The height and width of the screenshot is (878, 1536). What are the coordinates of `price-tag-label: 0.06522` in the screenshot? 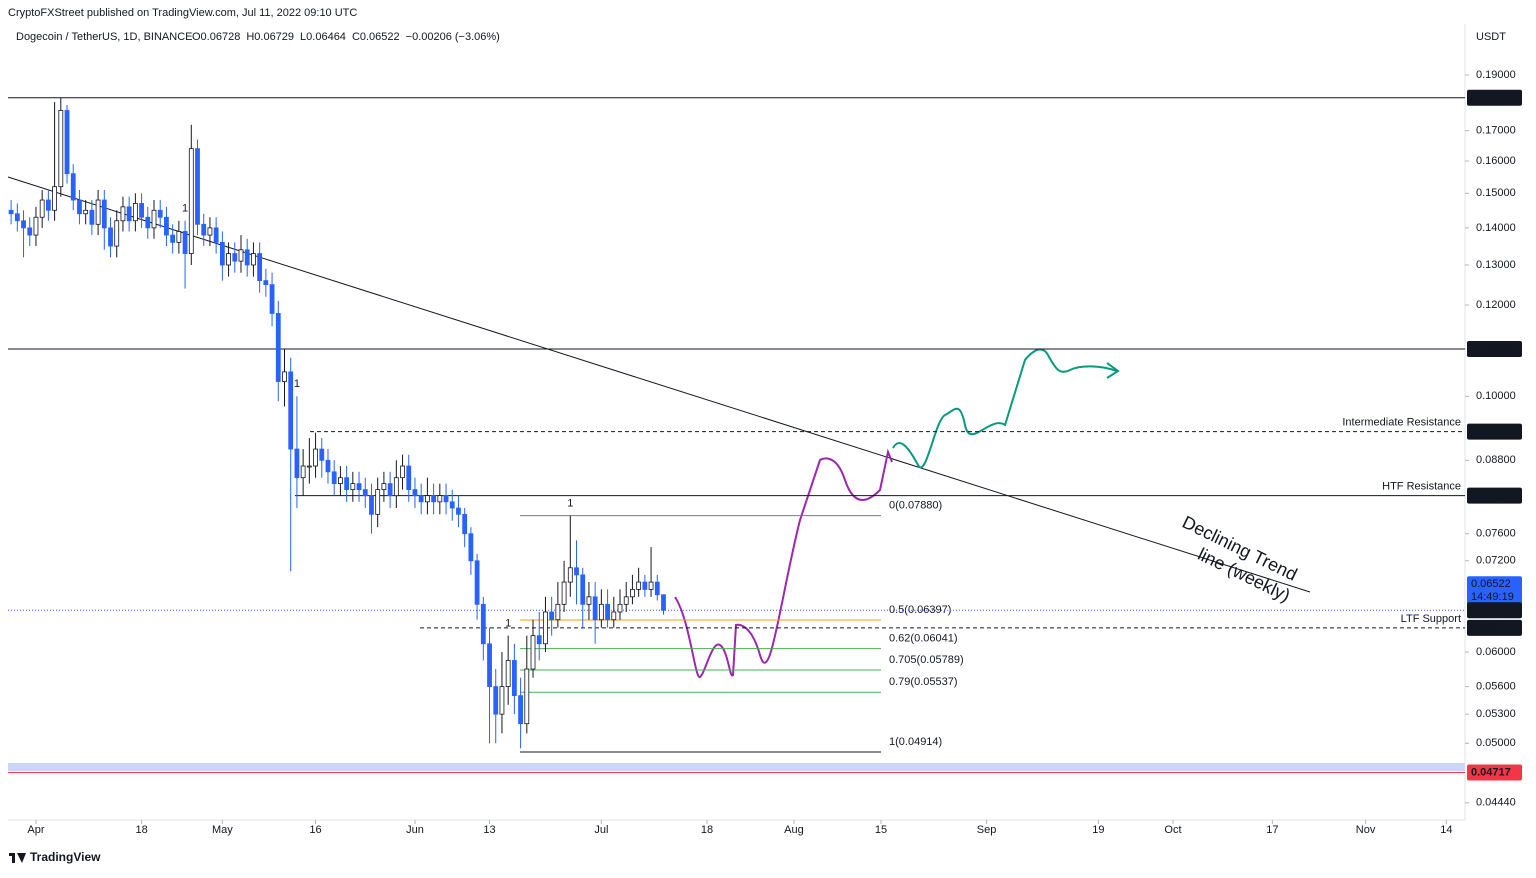 It's located at (1491, 610).